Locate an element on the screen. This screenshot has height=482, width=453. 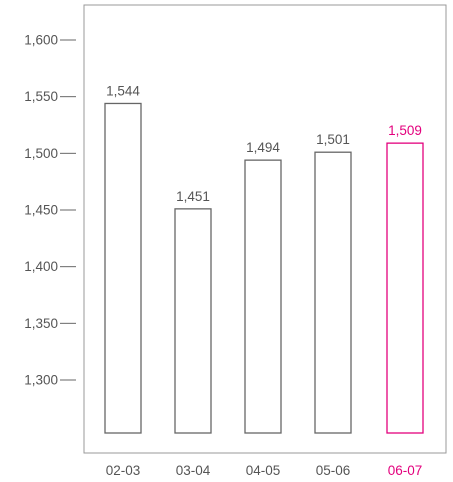
y-tick-label: 1,600 is located at coordinates (41, 40).